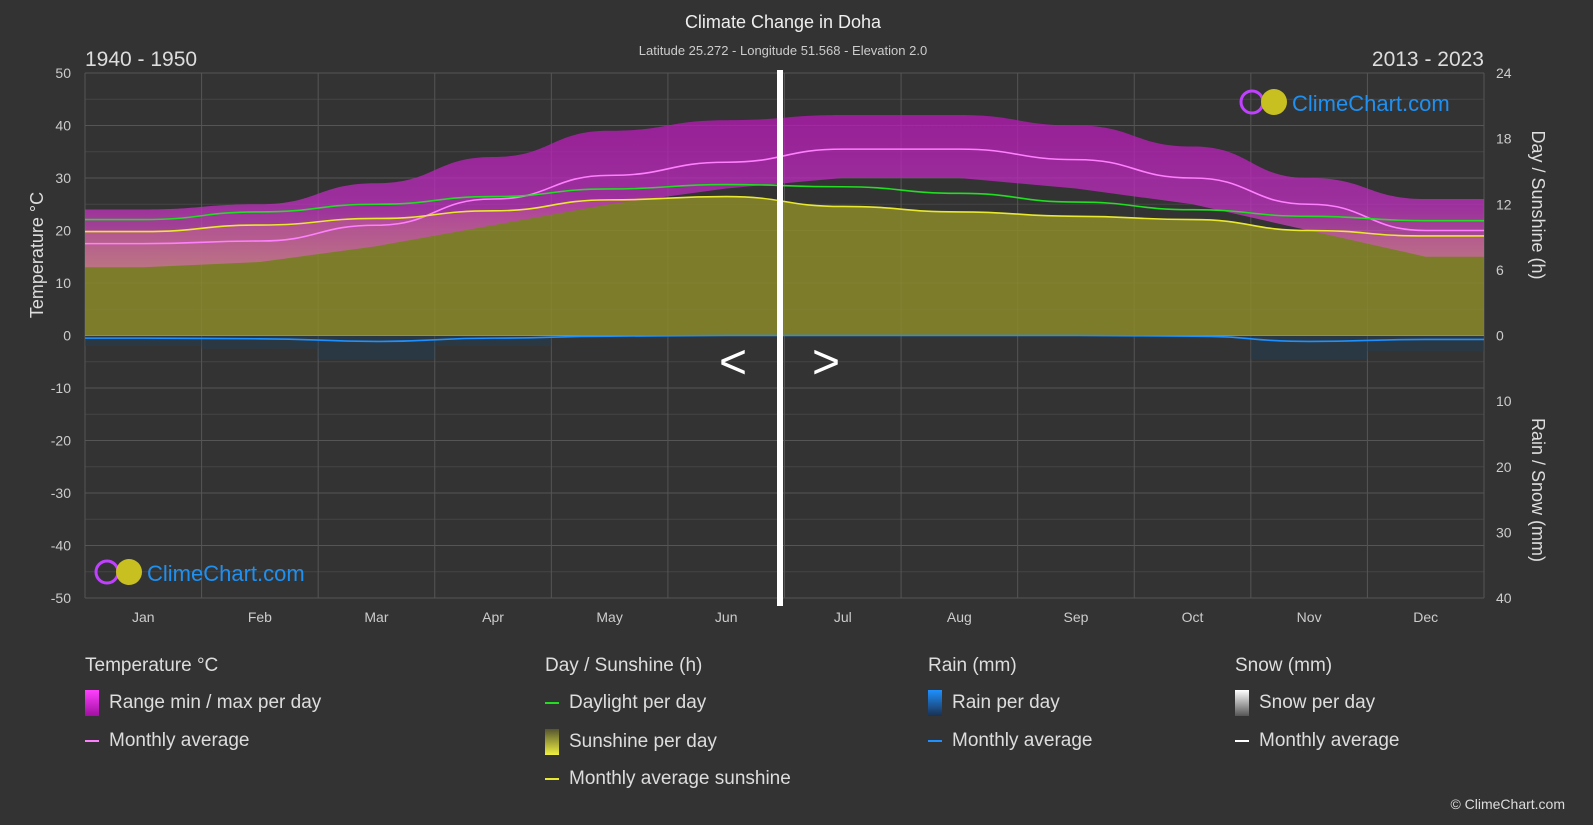 The image size is (1593, 825). Describe the element at coordinates (624, 665) in the screenshot. I see `legend-sun-title: Day / Sunshine (h)` at that location.